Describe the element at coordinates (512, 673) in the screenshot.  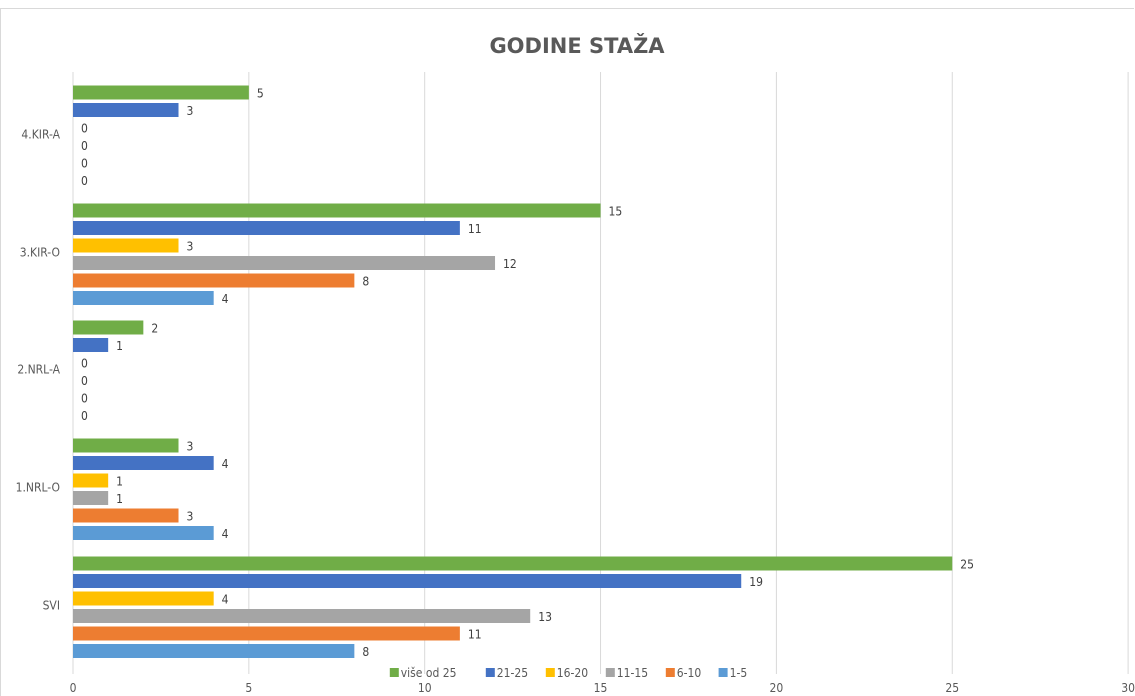
I see `legend-label: 21-25` at that location.